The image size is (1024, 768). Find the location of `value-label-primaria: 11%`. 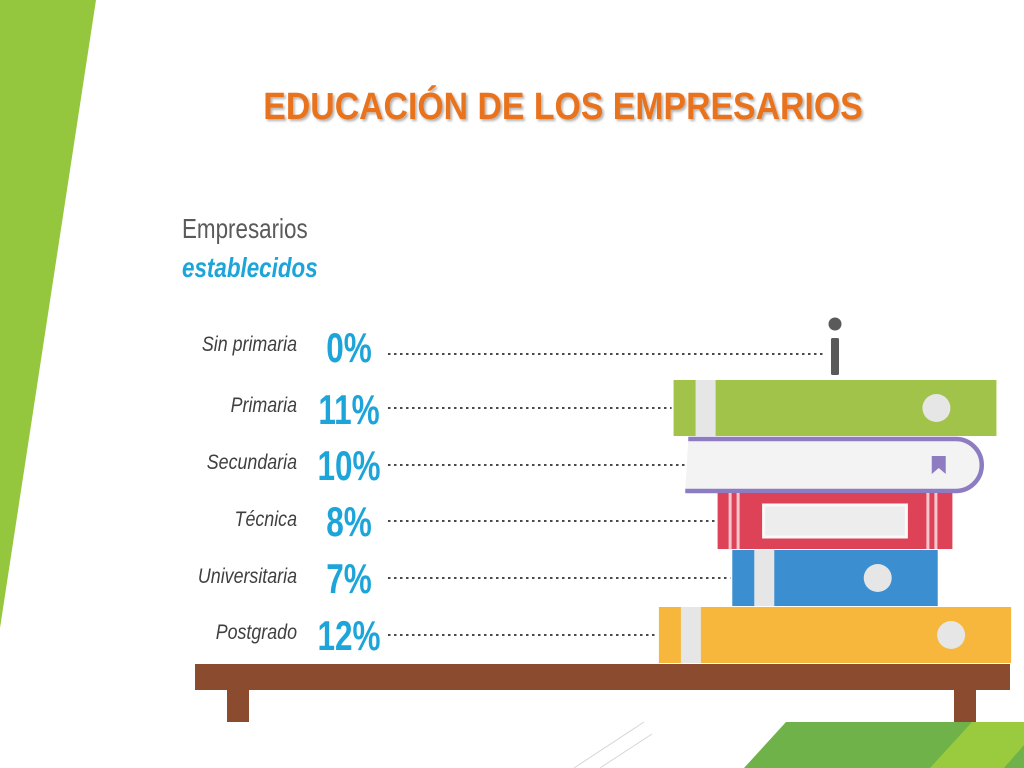

value-label-primaria: 11% is located at coordinates (348, 410).